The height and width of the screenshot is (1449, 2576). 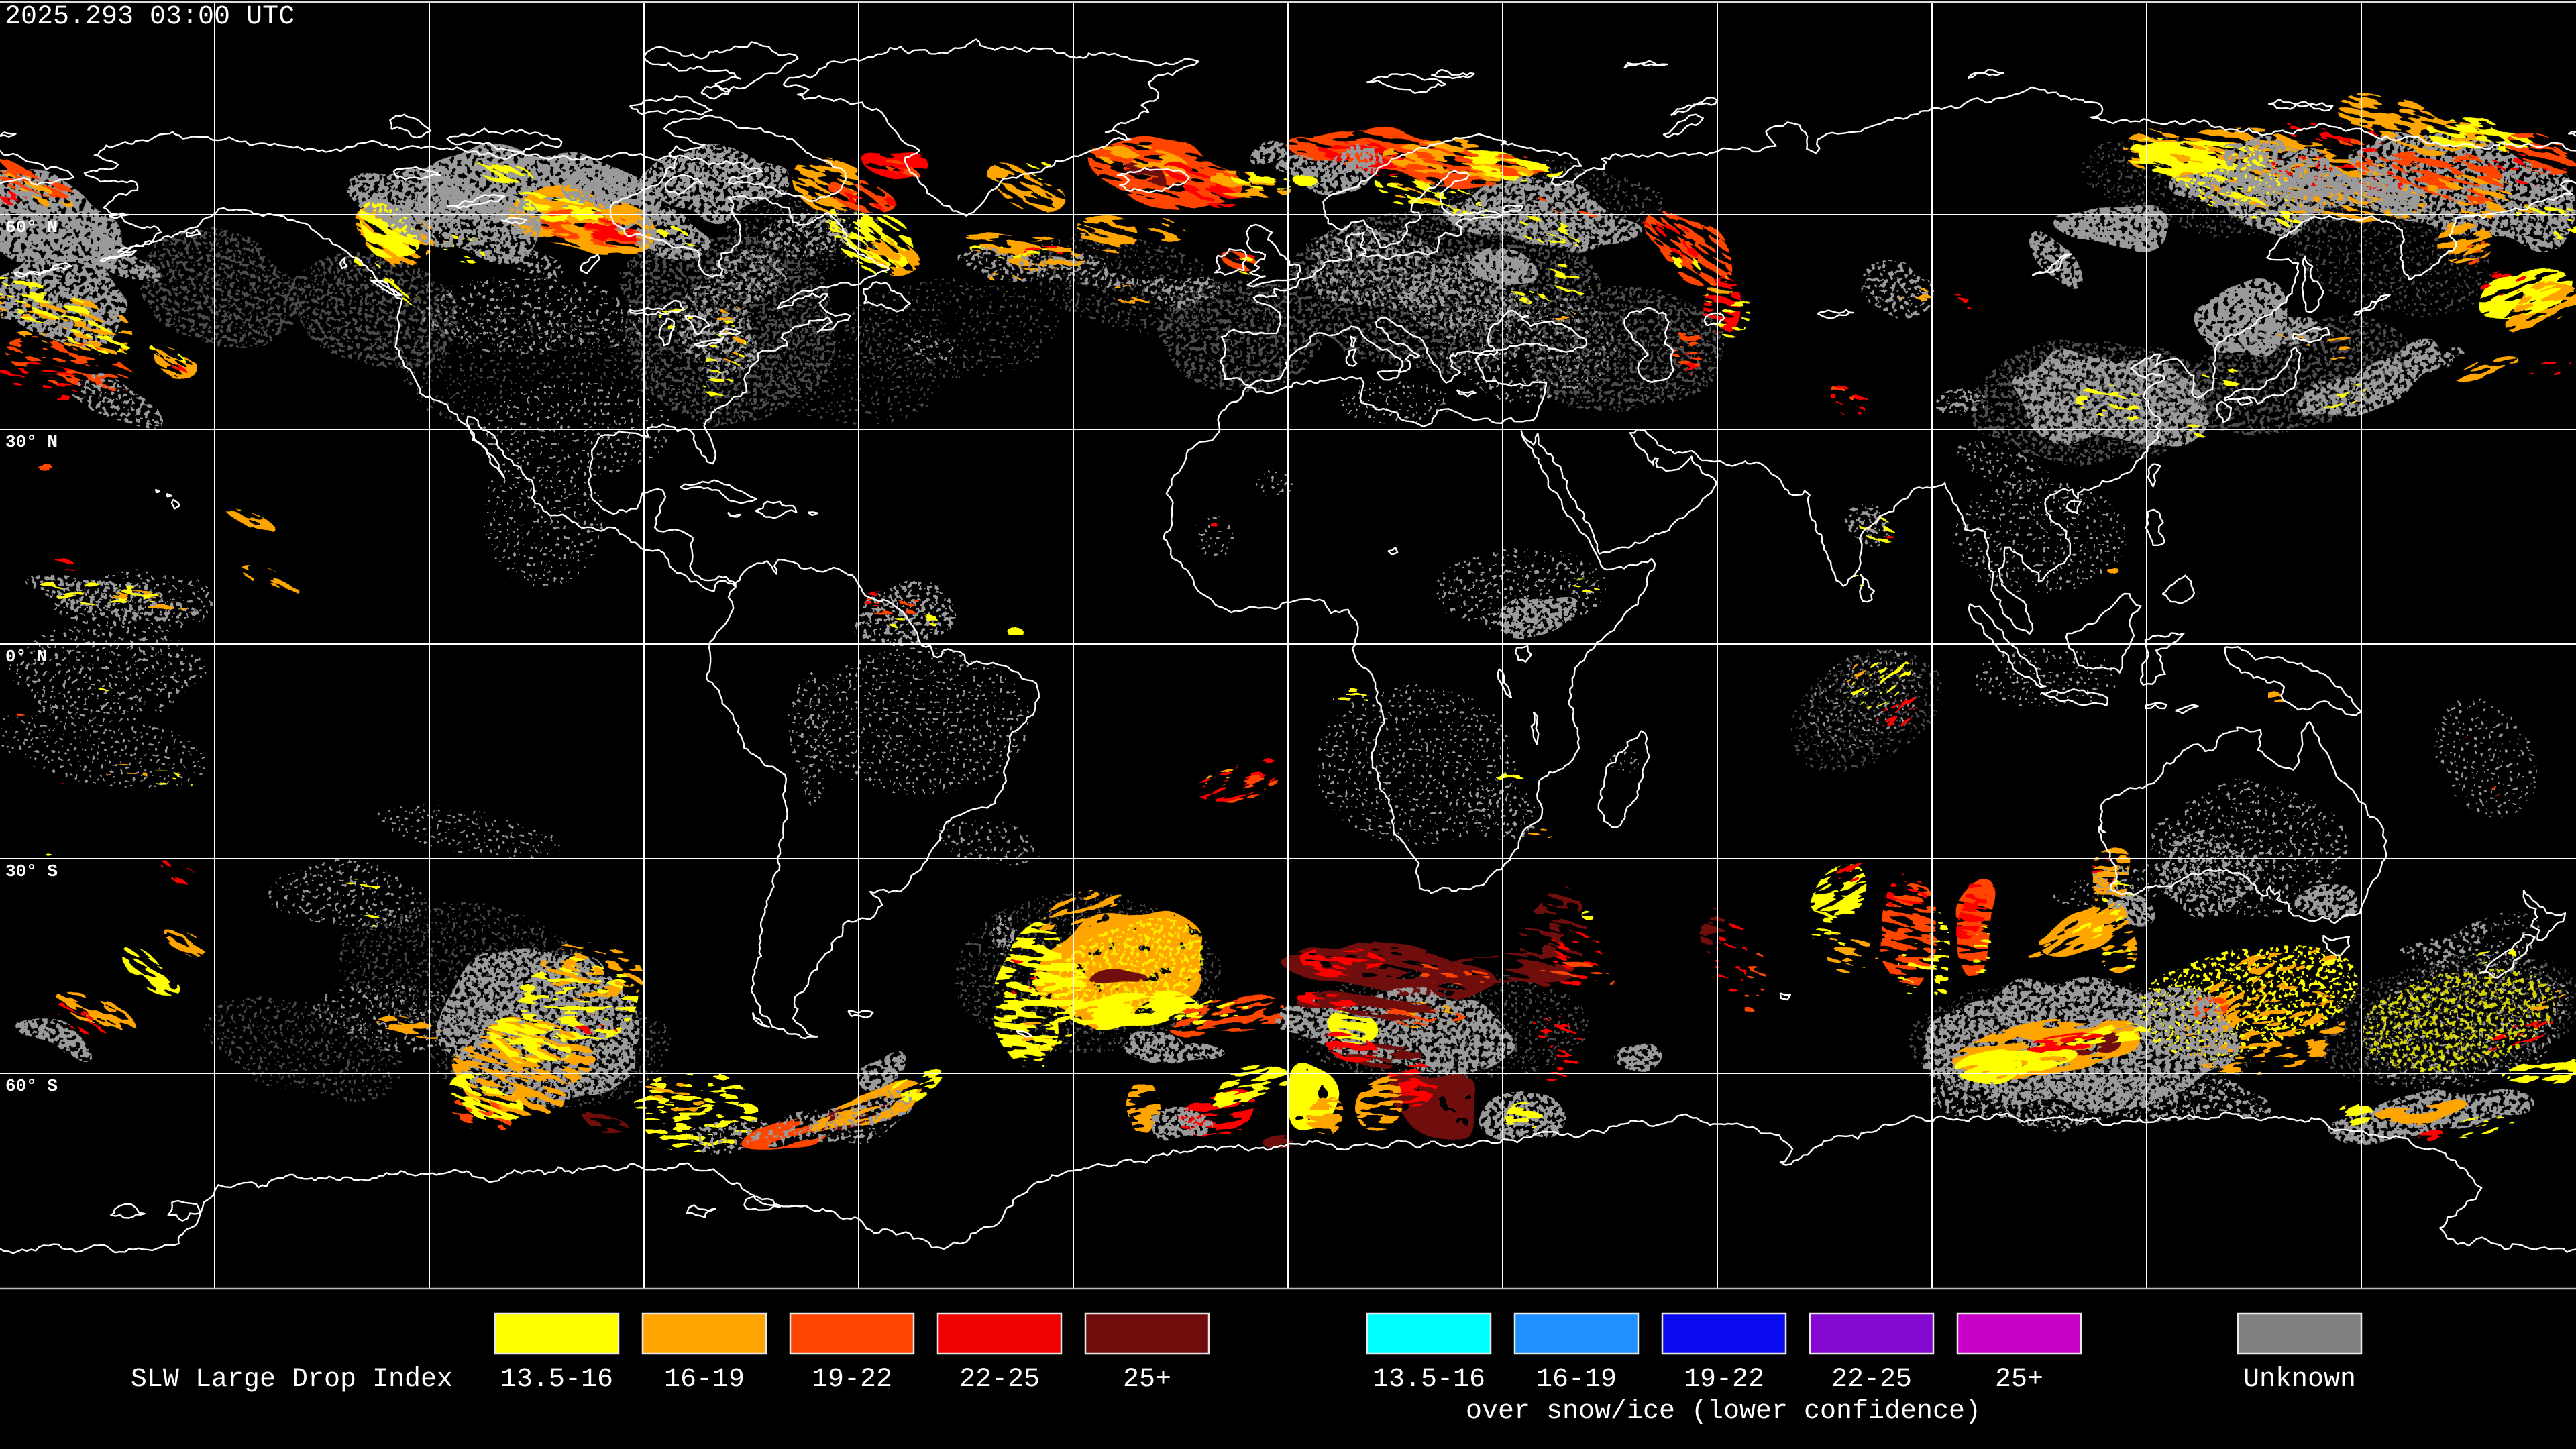 I want to click on svg-text: 30° N, so click(x=31, y=442).